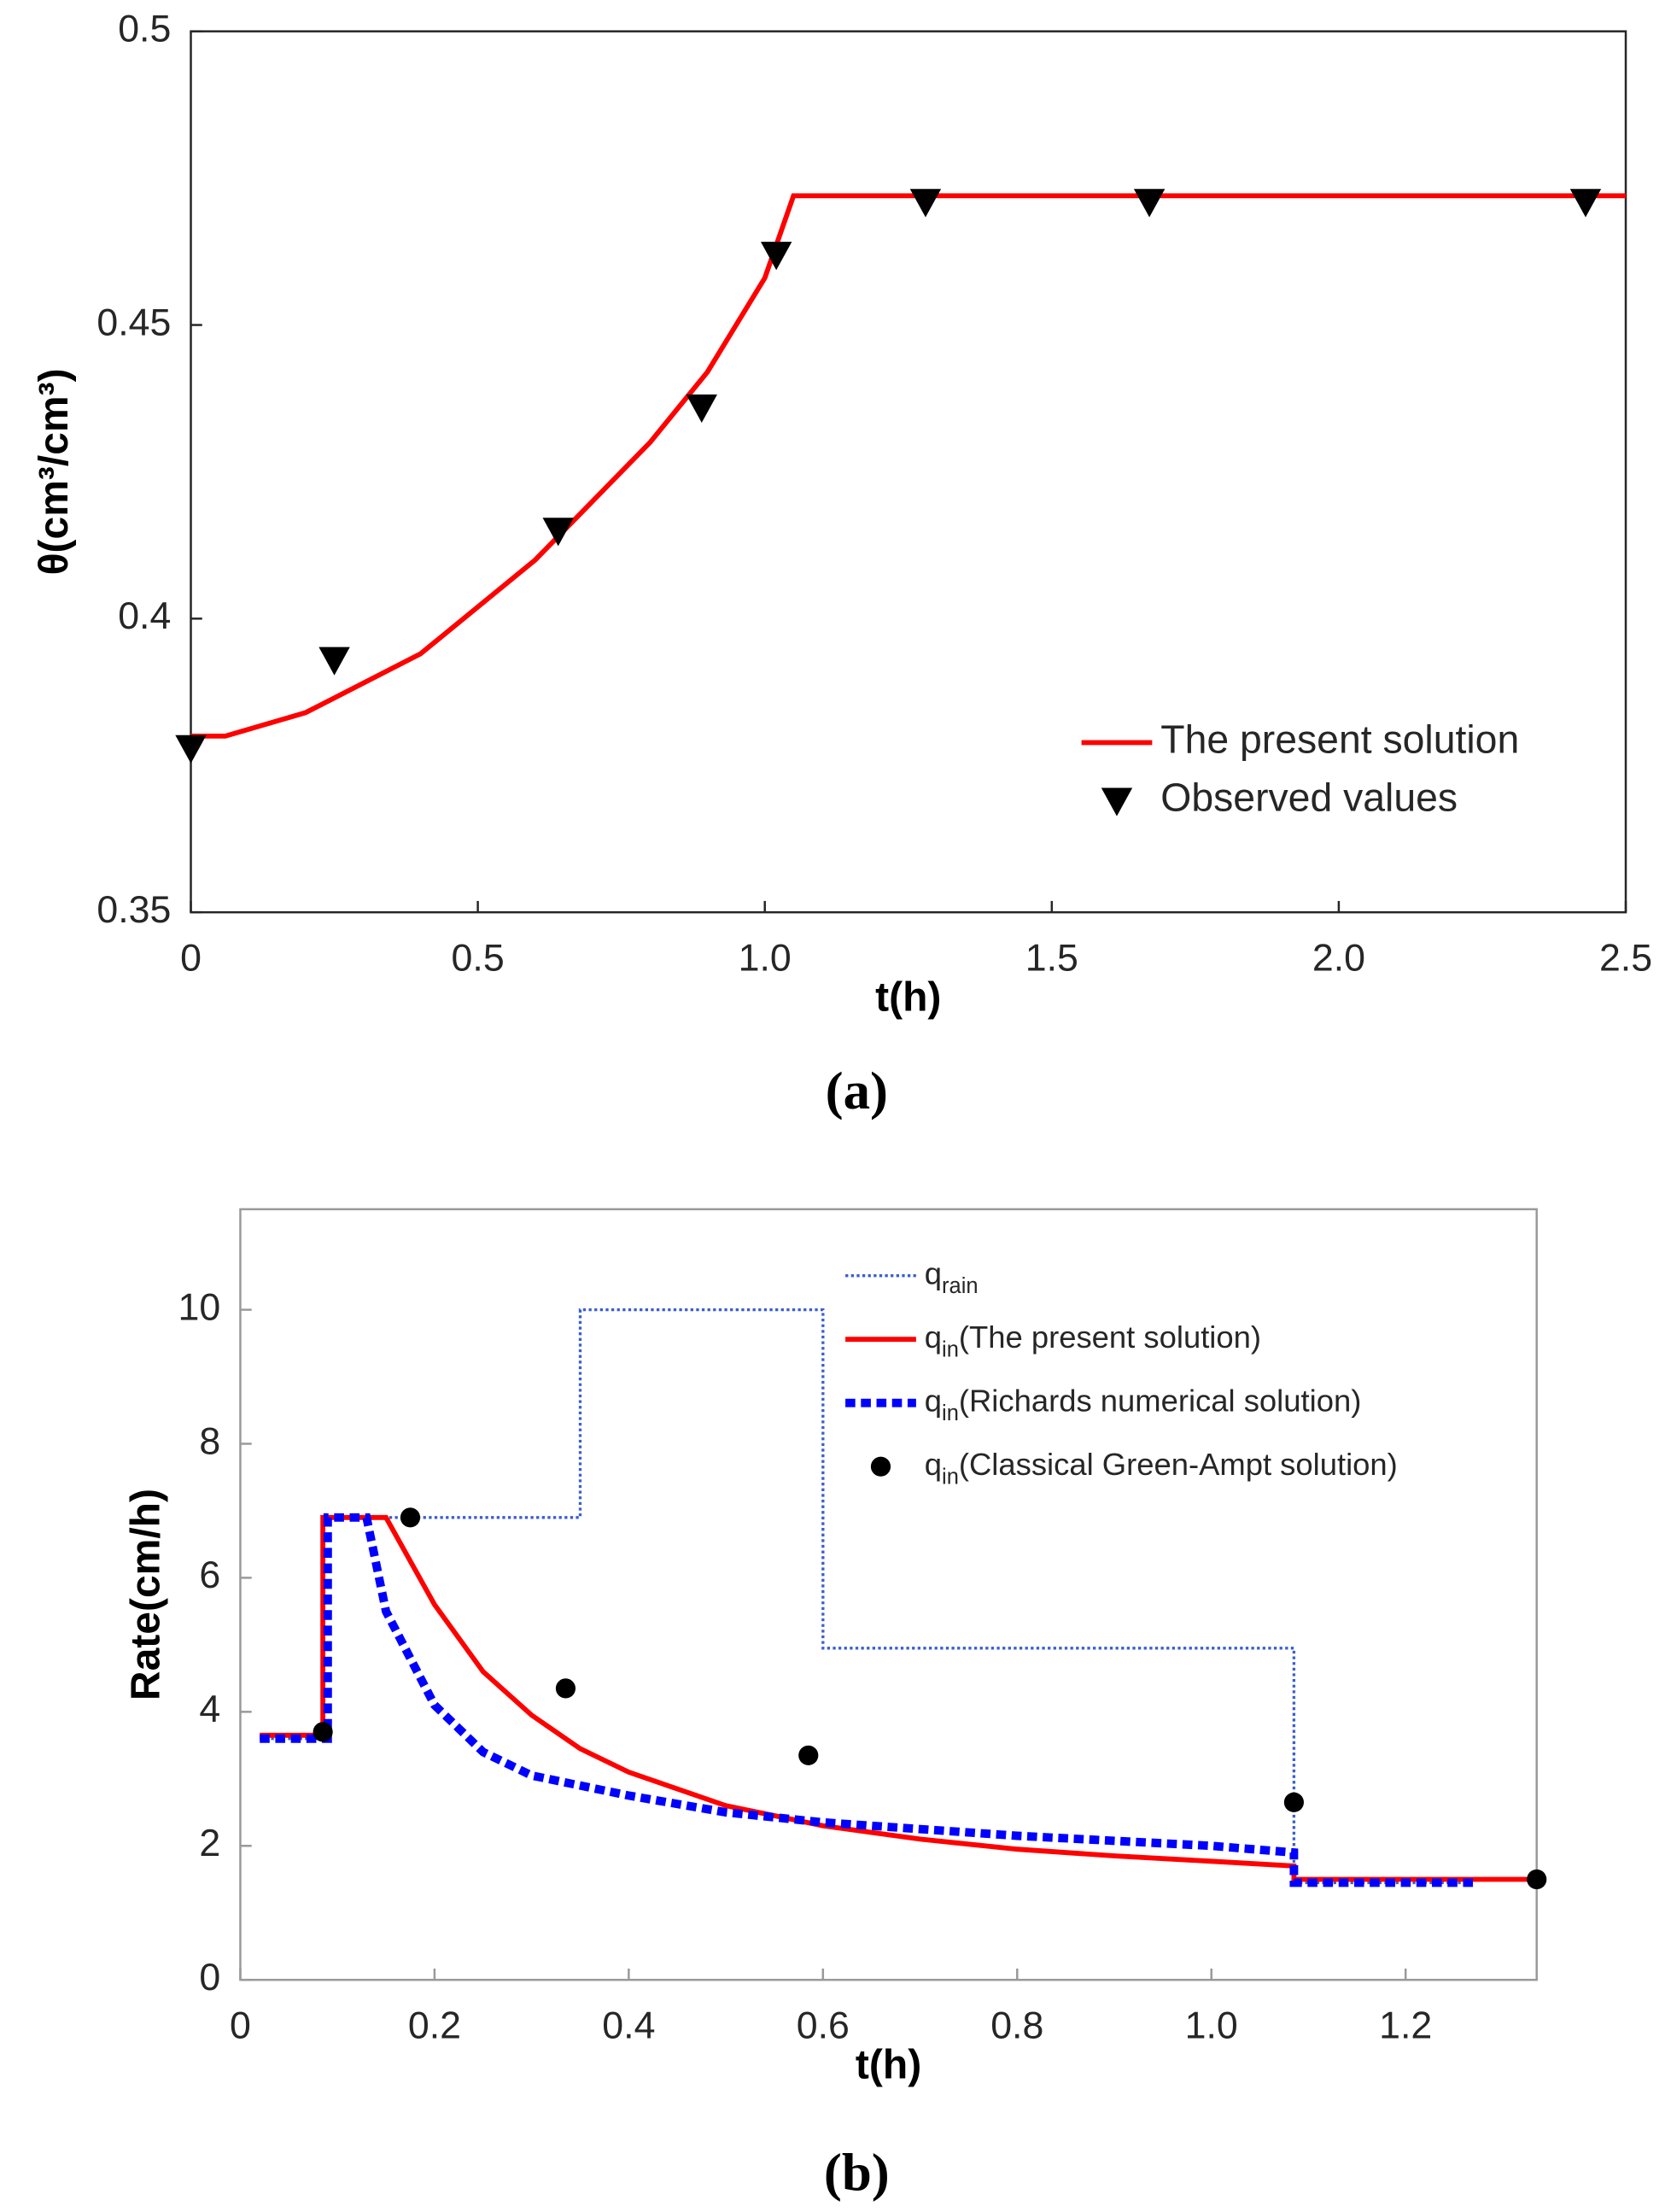  Describe the element at coordinates (144, 616) in the screenshot. I see `y-tick-label: 0.4` at that location.